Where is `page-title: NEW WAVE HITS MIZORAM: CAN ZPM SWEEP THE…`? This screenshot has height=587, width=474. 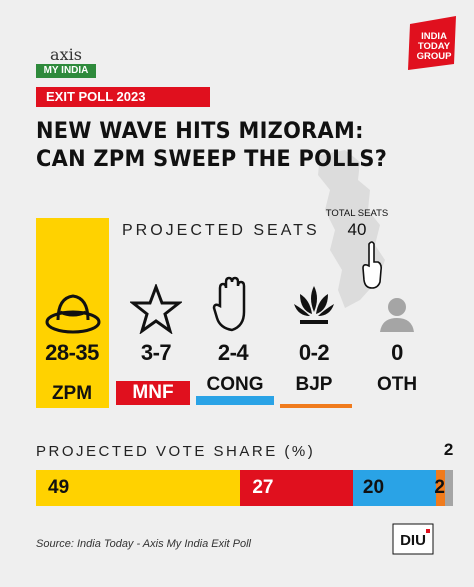
page-title: NEW WAVE HITS MIZORAM: CAN ZPM SWEEP THE… is located at coordinates (226, 146).